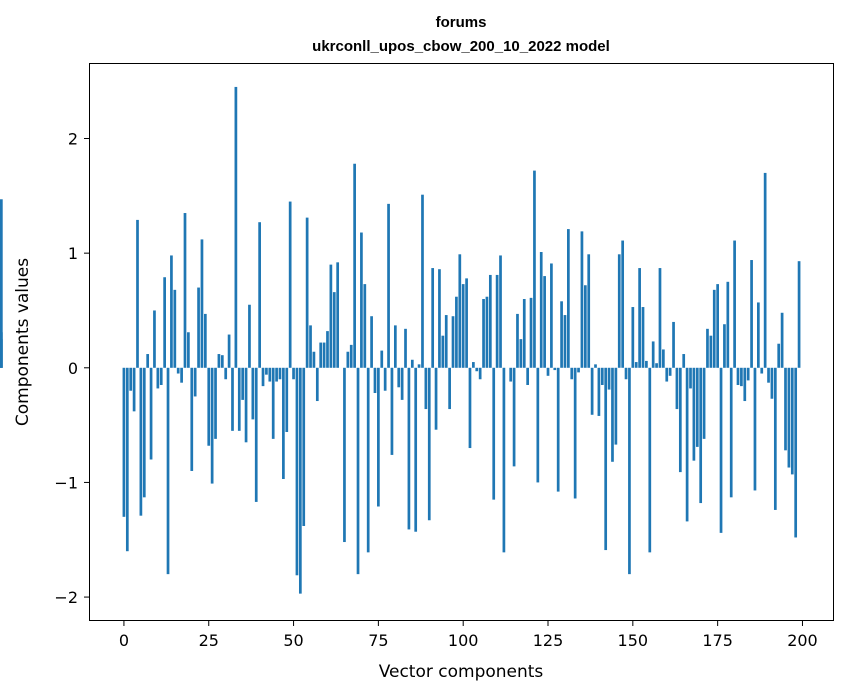 The image size is (847, 696). I want to click on y-axis-ticks: −2 −1 0 1 2, so click(72, 368).